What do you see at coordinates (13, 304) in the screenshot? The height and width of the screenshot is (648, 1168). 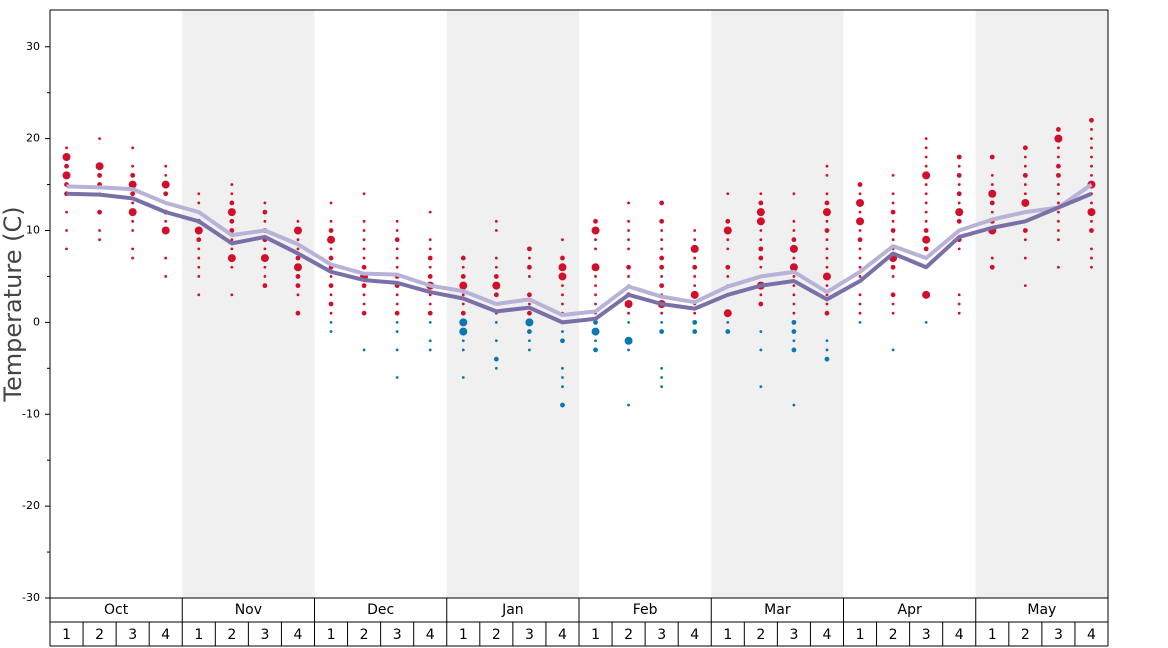 I see `y-axis-label: Temperature (C)` at bounding box center [13, 304].